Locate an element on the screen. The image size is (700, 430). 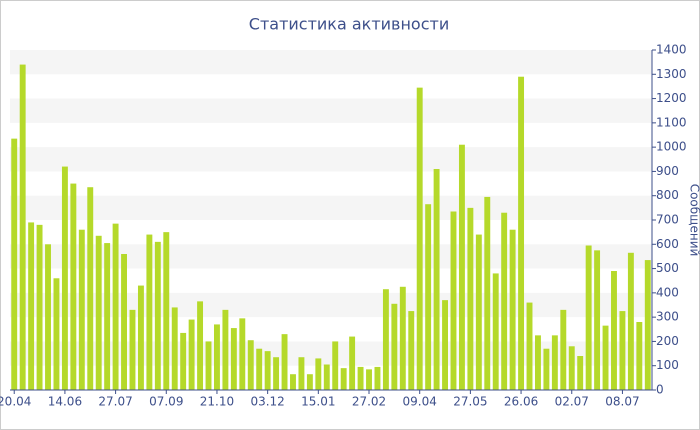
x-tick-label: 03.12 is located at coordinates (267, 402).